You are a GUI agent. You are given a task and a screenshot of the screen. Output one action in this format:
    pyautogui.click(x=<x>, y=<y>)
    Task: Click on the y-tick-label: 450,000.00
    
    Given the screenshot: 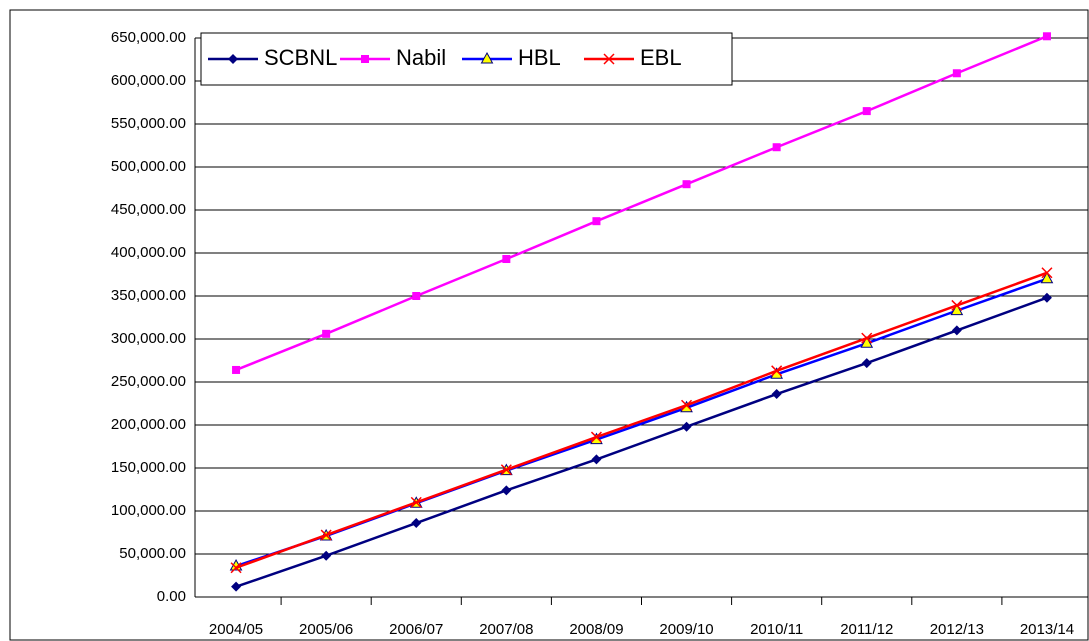 What is the action you would take?
    pyautogui.click(x=148, y=209)
    